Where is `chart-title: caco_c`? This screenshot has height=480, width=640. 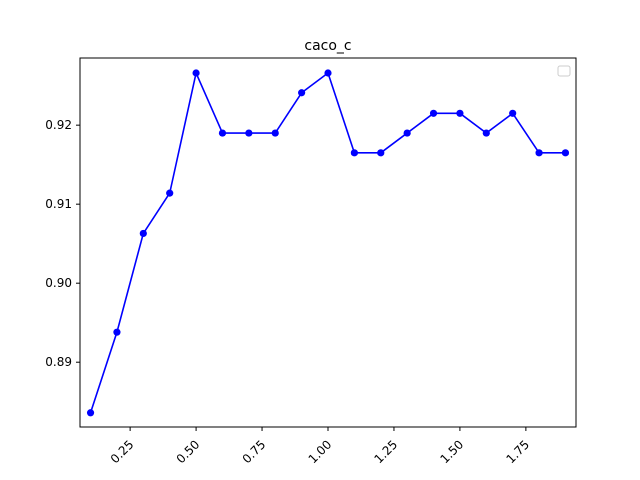
chart-title: caco_c is located at coordinates (327, 46).